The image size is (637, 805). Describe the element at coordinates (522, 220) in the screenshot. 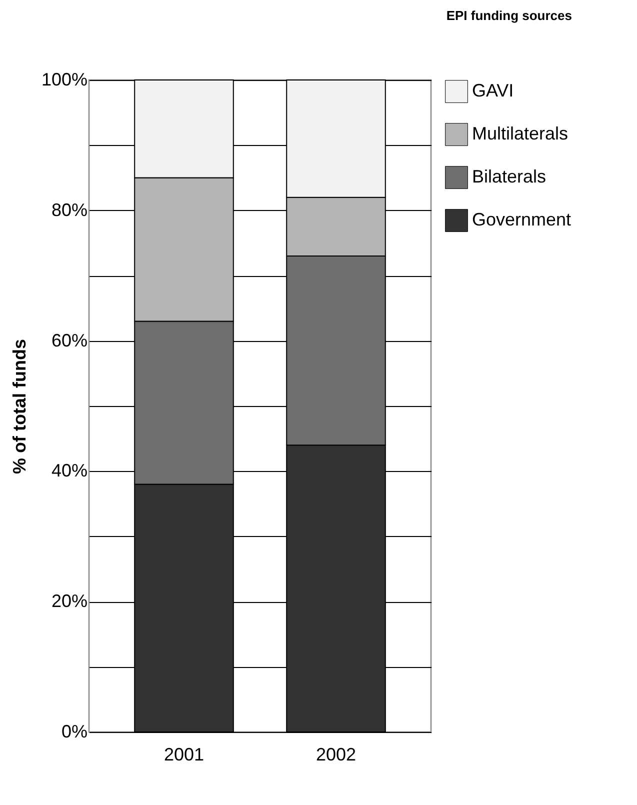

I see `legend-label: Government` at that location.